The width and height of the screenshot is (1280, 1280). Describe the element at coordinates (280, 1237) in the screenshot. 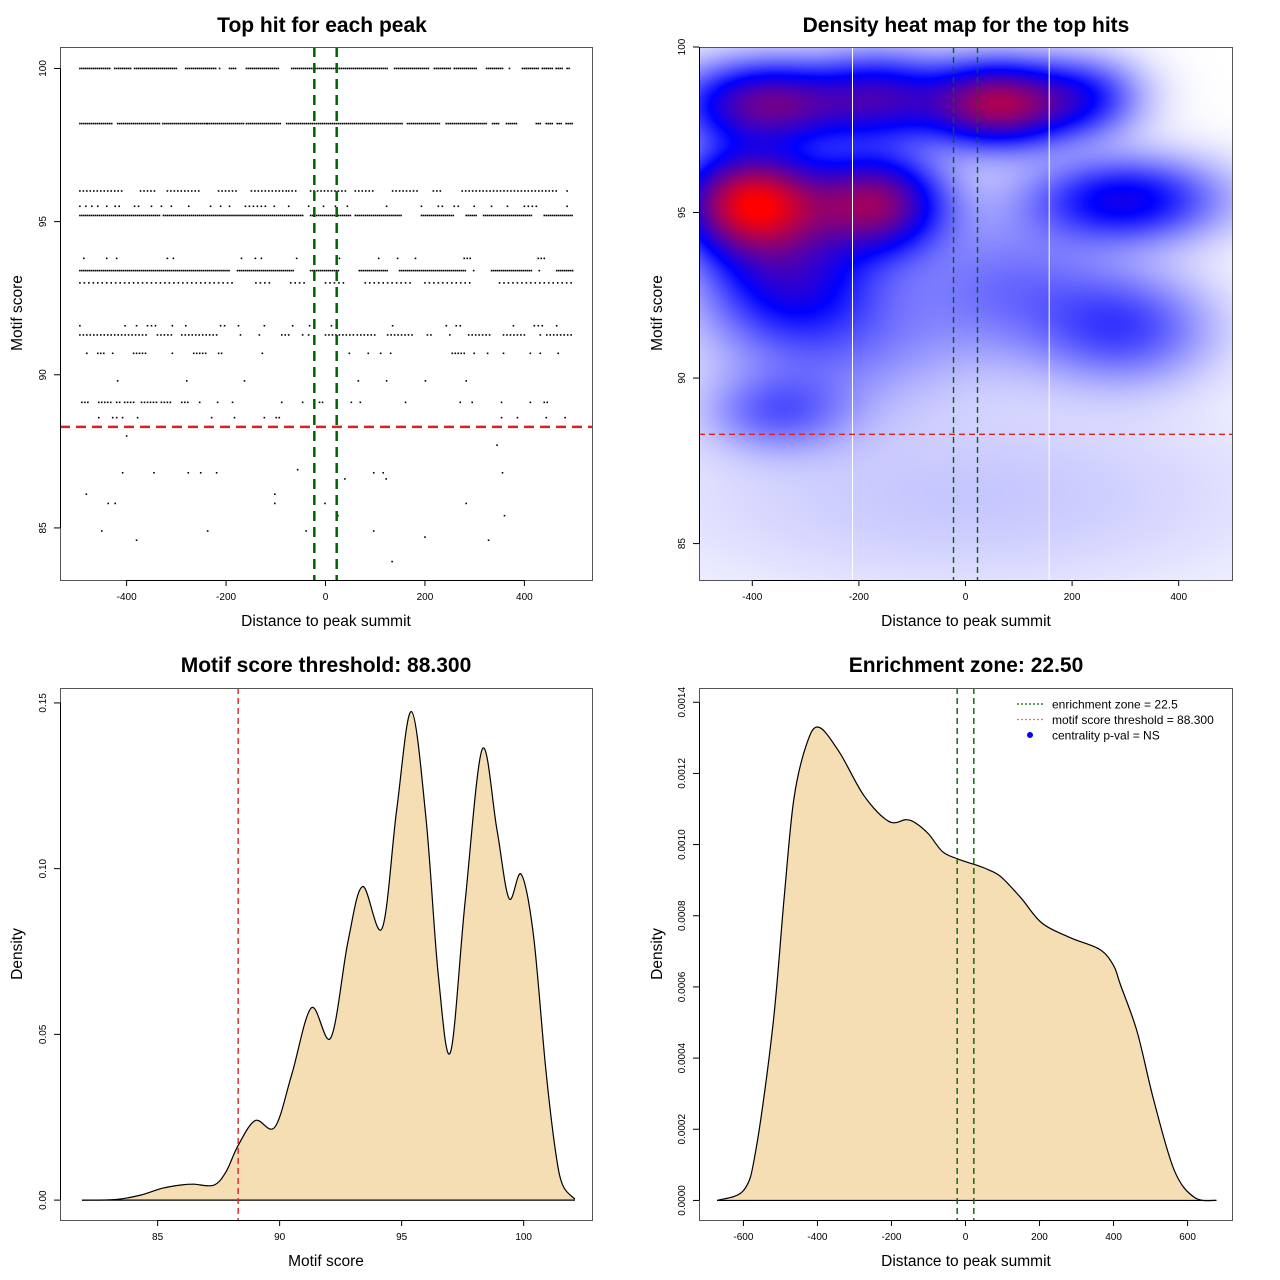

I see `x-tick-label: 90` at that location.